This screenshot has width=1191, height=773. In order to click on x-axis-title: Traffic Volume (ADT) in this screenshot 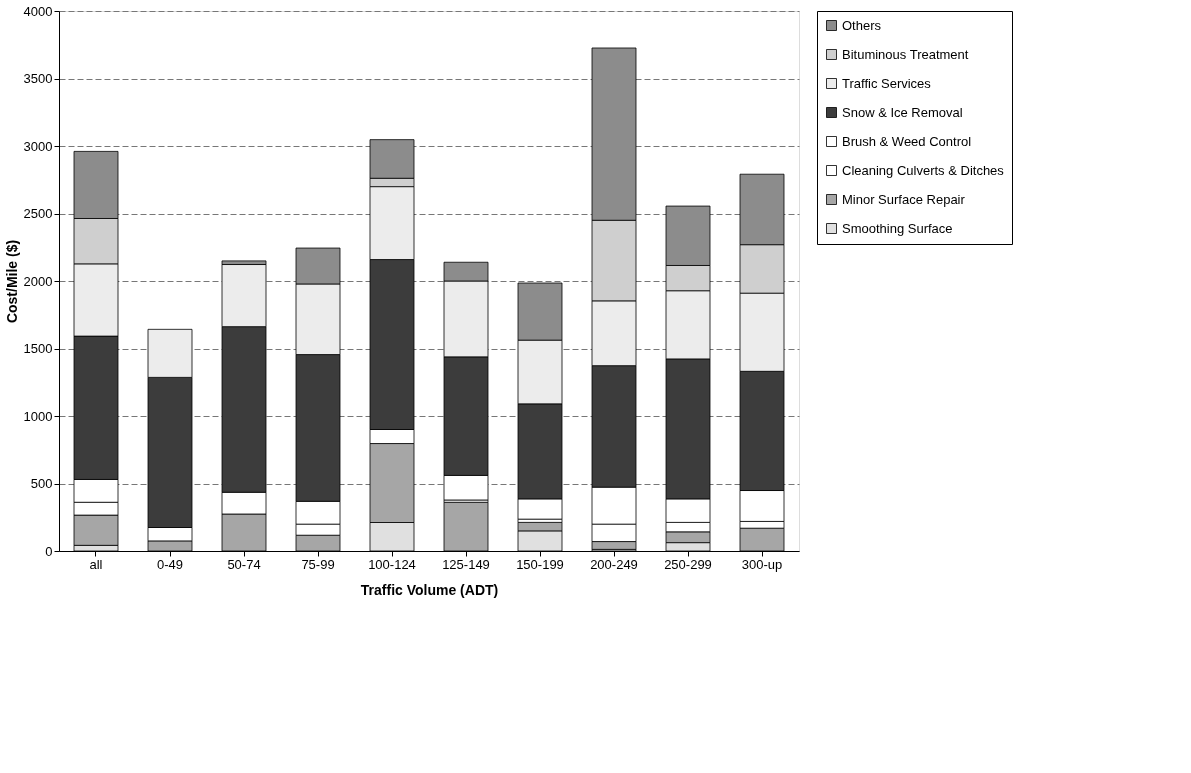, I will do `click(429, 589)`.